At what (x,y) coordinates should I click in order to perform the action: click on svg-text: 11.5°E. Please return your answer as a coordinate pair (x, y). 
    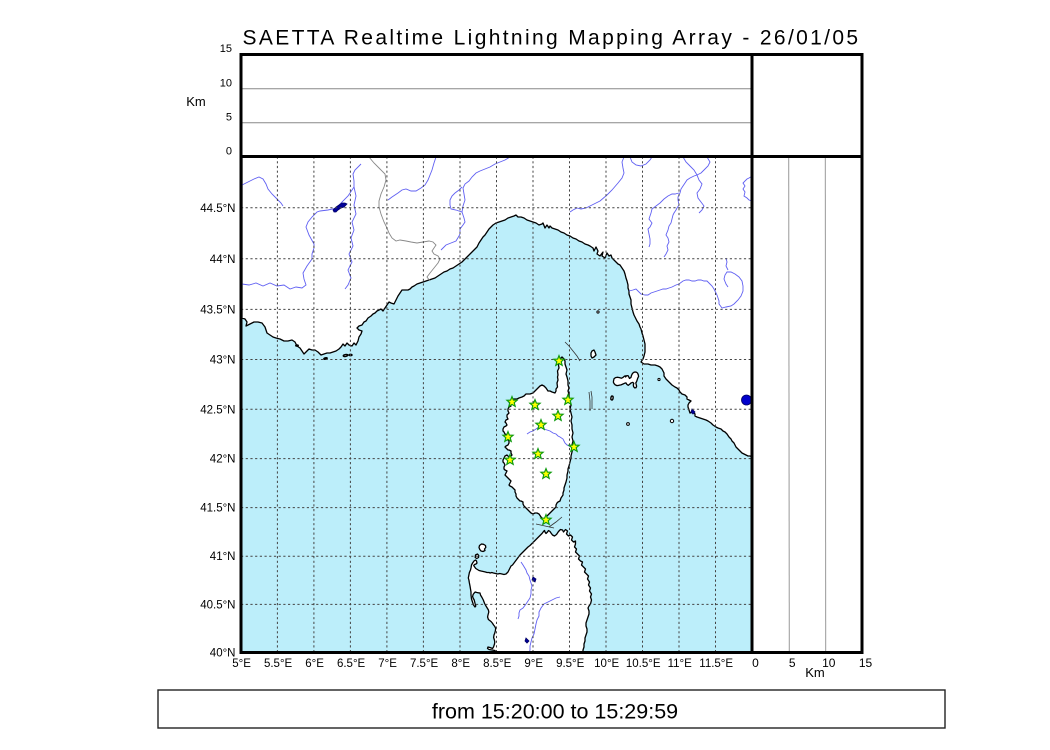
    Looking at the image, I should click on (716, 664).